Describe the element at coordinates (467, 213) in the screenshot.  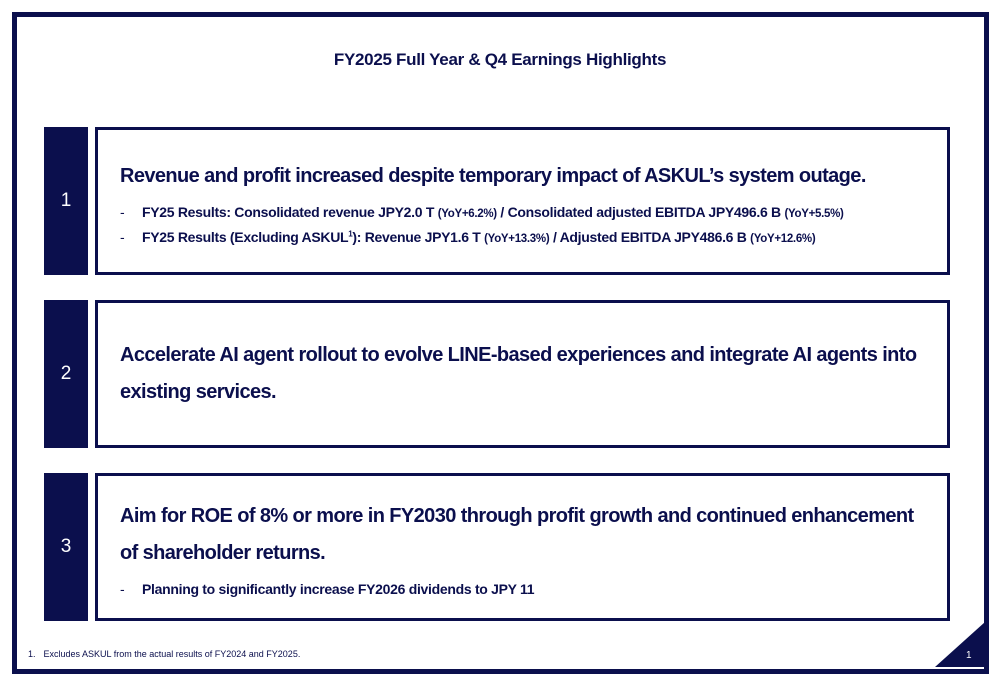
I see `bullet-part: (YoY+6.2%)` at that location.